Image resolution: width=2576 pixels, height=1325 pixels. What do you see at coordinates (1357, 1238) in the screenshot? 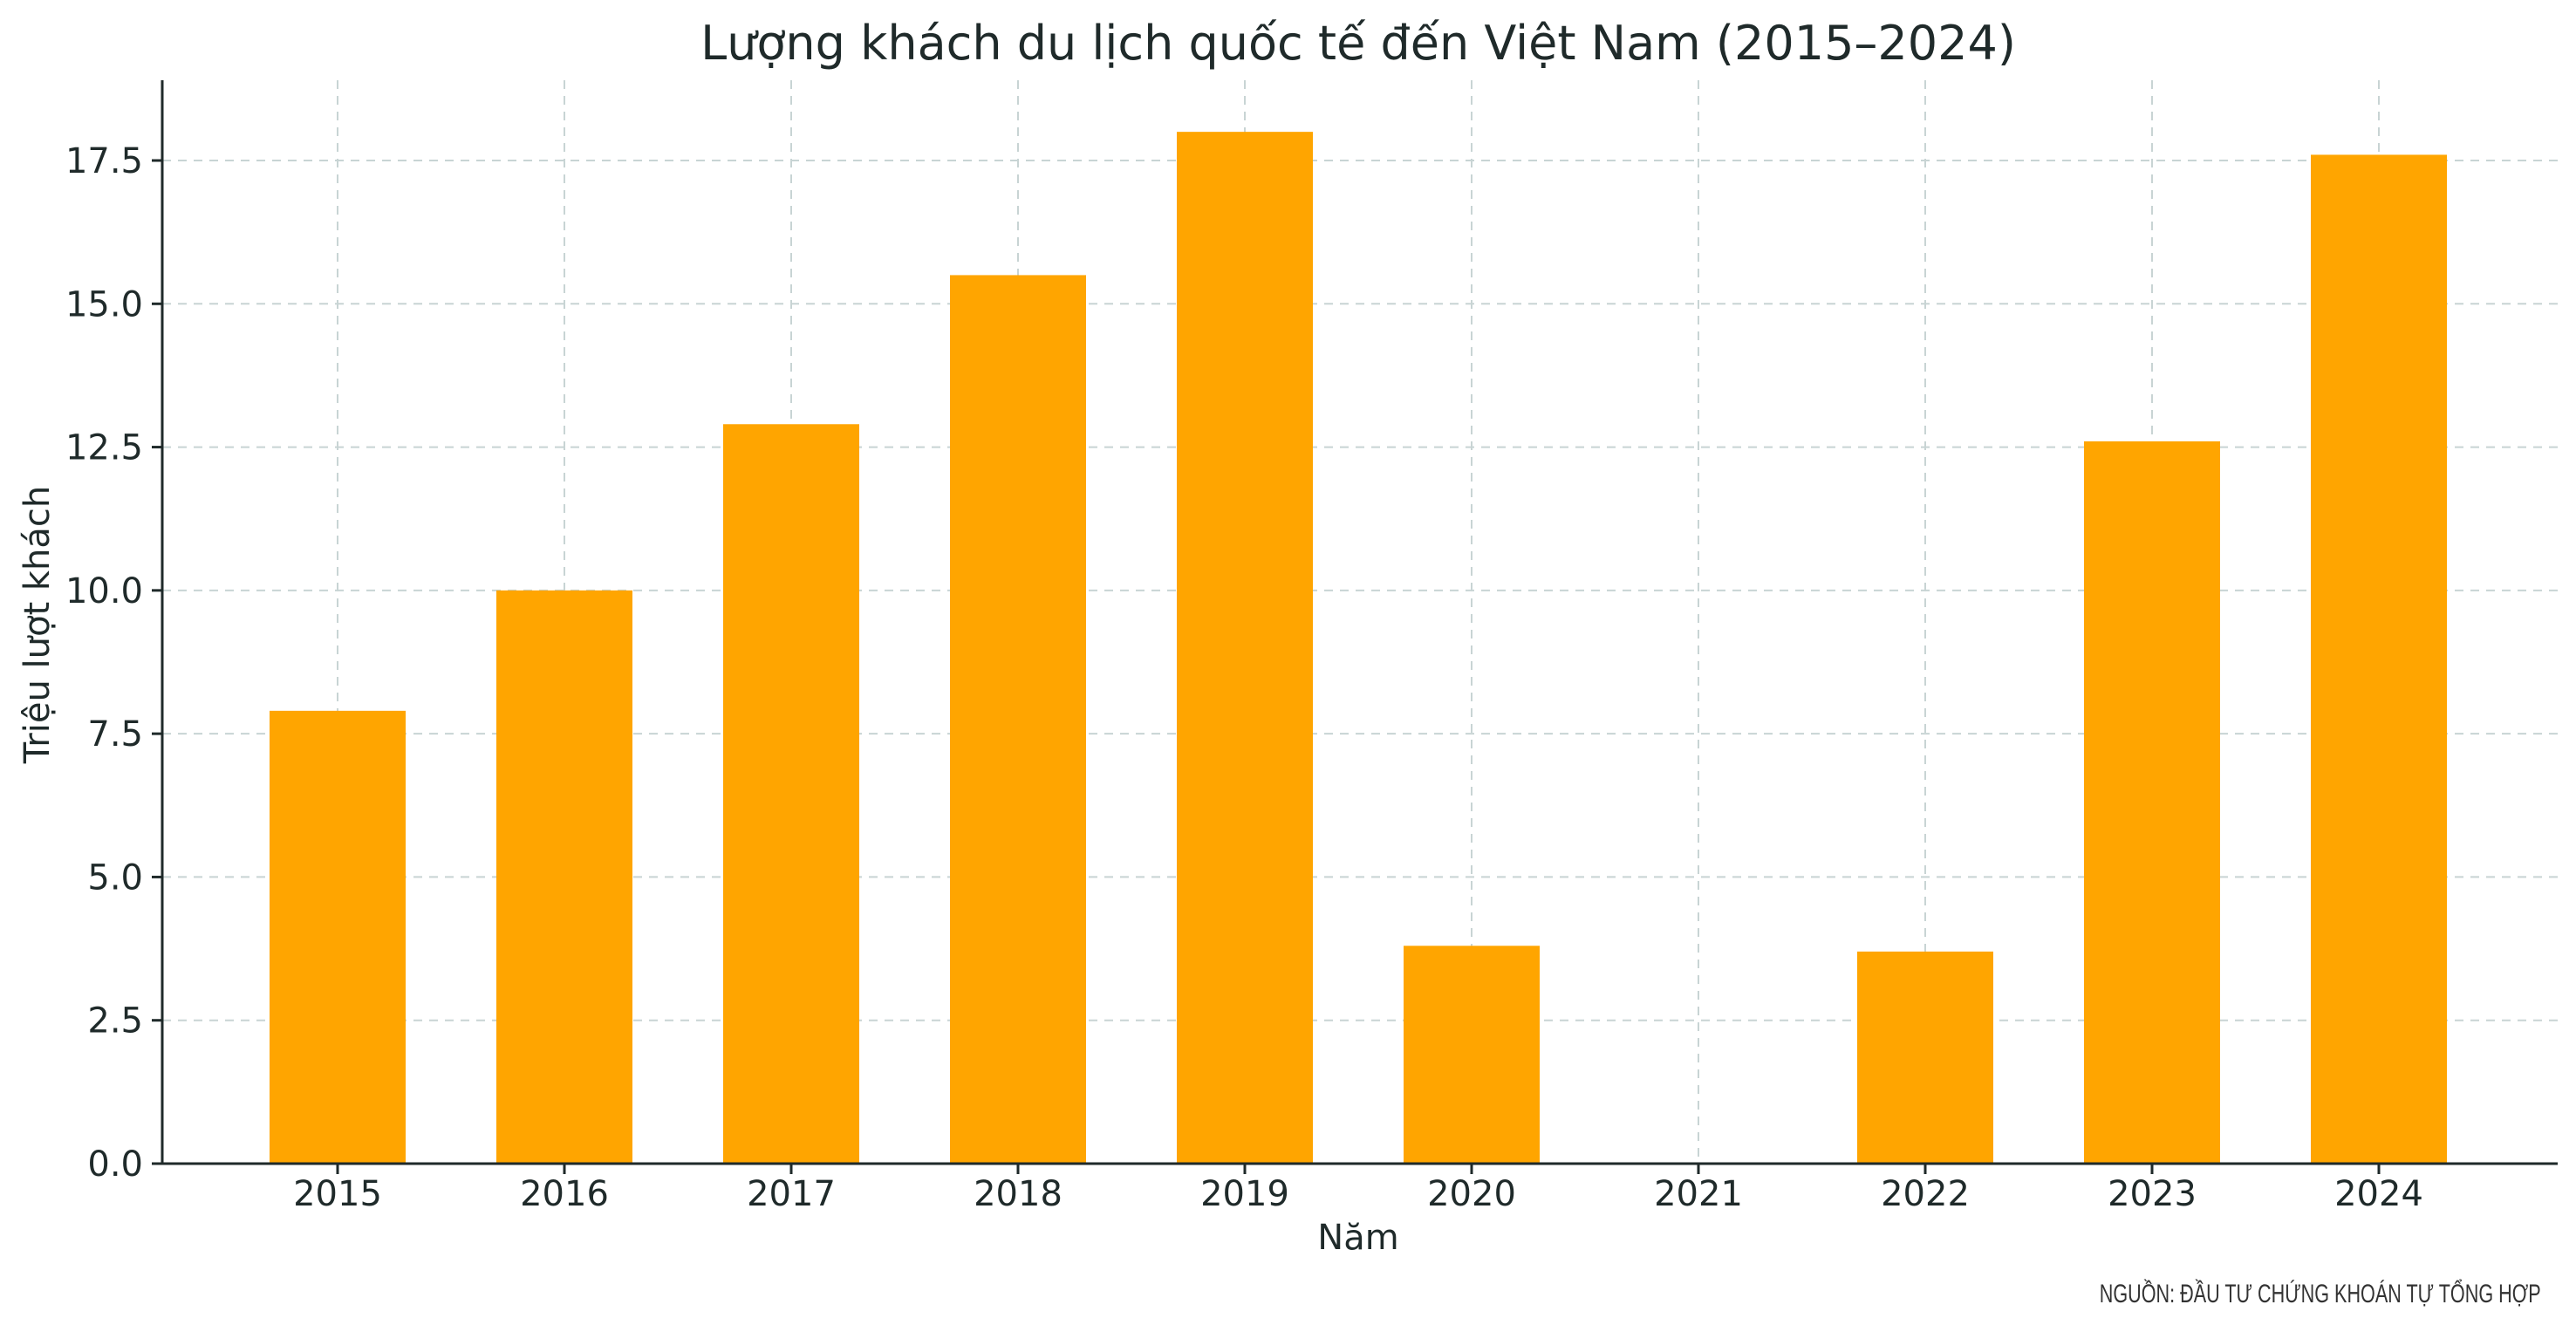
I see `x-axis-label: Năm` at bounding box center [1357, 1238].